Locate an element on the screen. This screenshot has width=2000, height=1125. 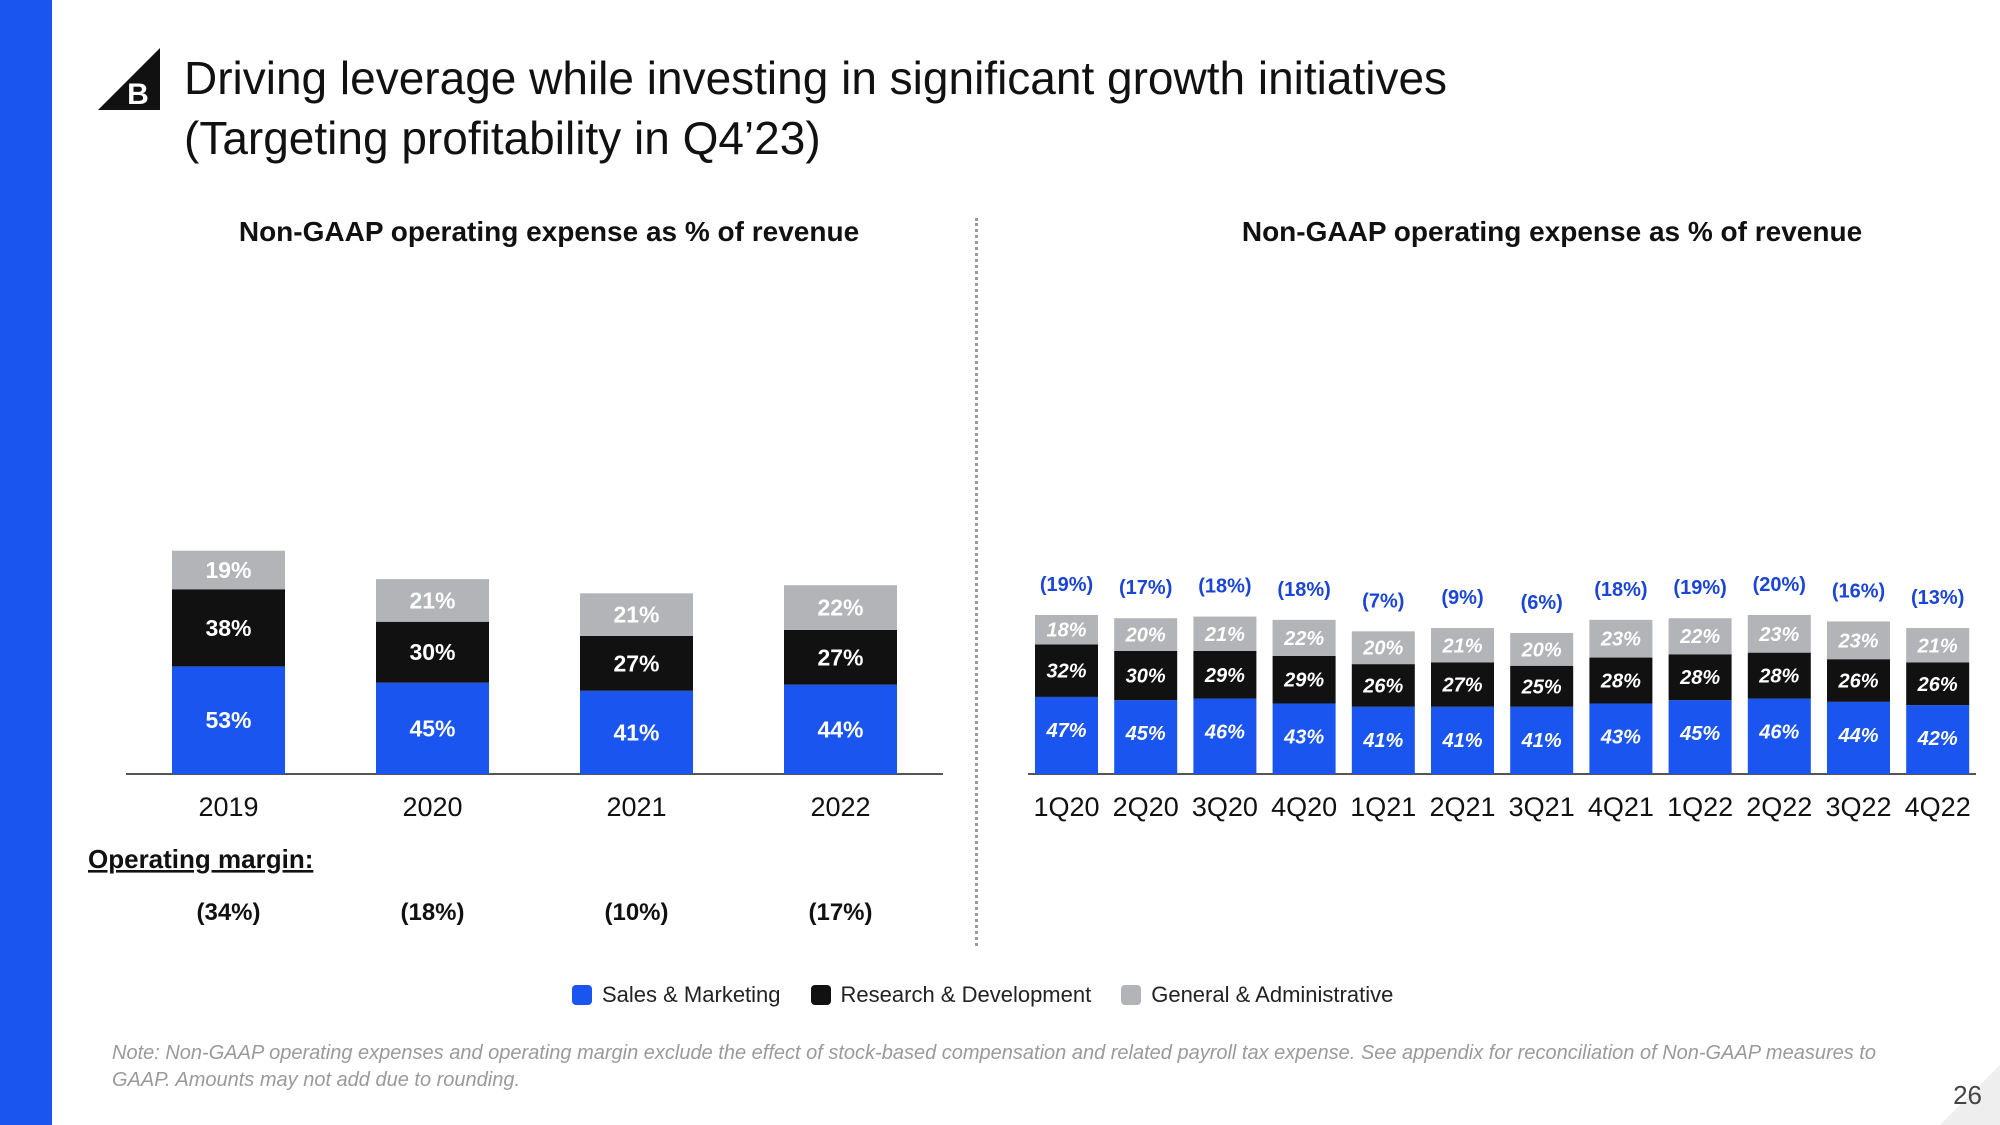
annual-label-sales-marketing-2019: 53% is located at coordinates (228, 720).